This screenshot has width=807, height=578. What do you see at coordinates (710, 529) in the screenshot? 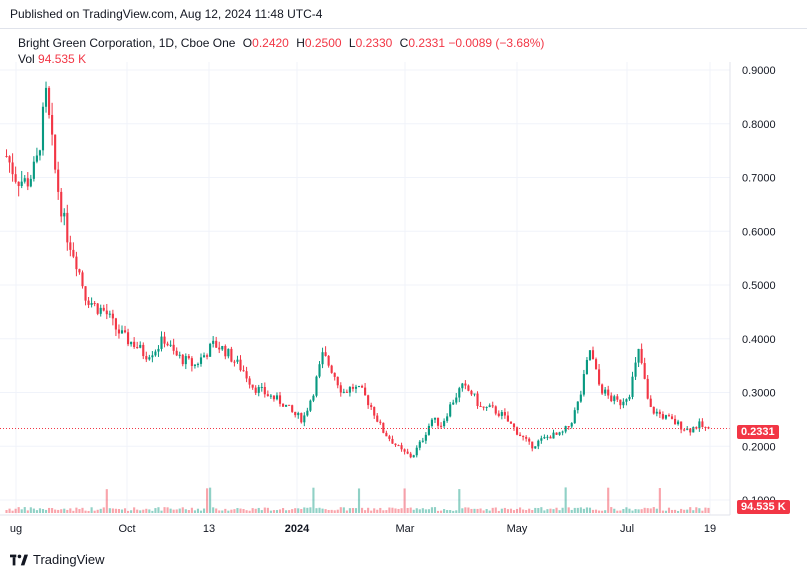
I see `x-tick-label: 19` at bounding box center [710, 529].